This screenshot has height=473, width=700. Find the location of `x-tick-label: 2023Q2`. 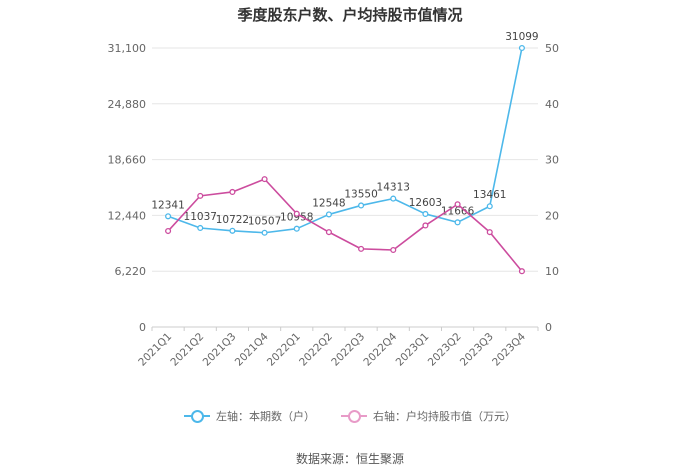

x-tick-label: 2023Q2 is located at coordinates (445, 350).